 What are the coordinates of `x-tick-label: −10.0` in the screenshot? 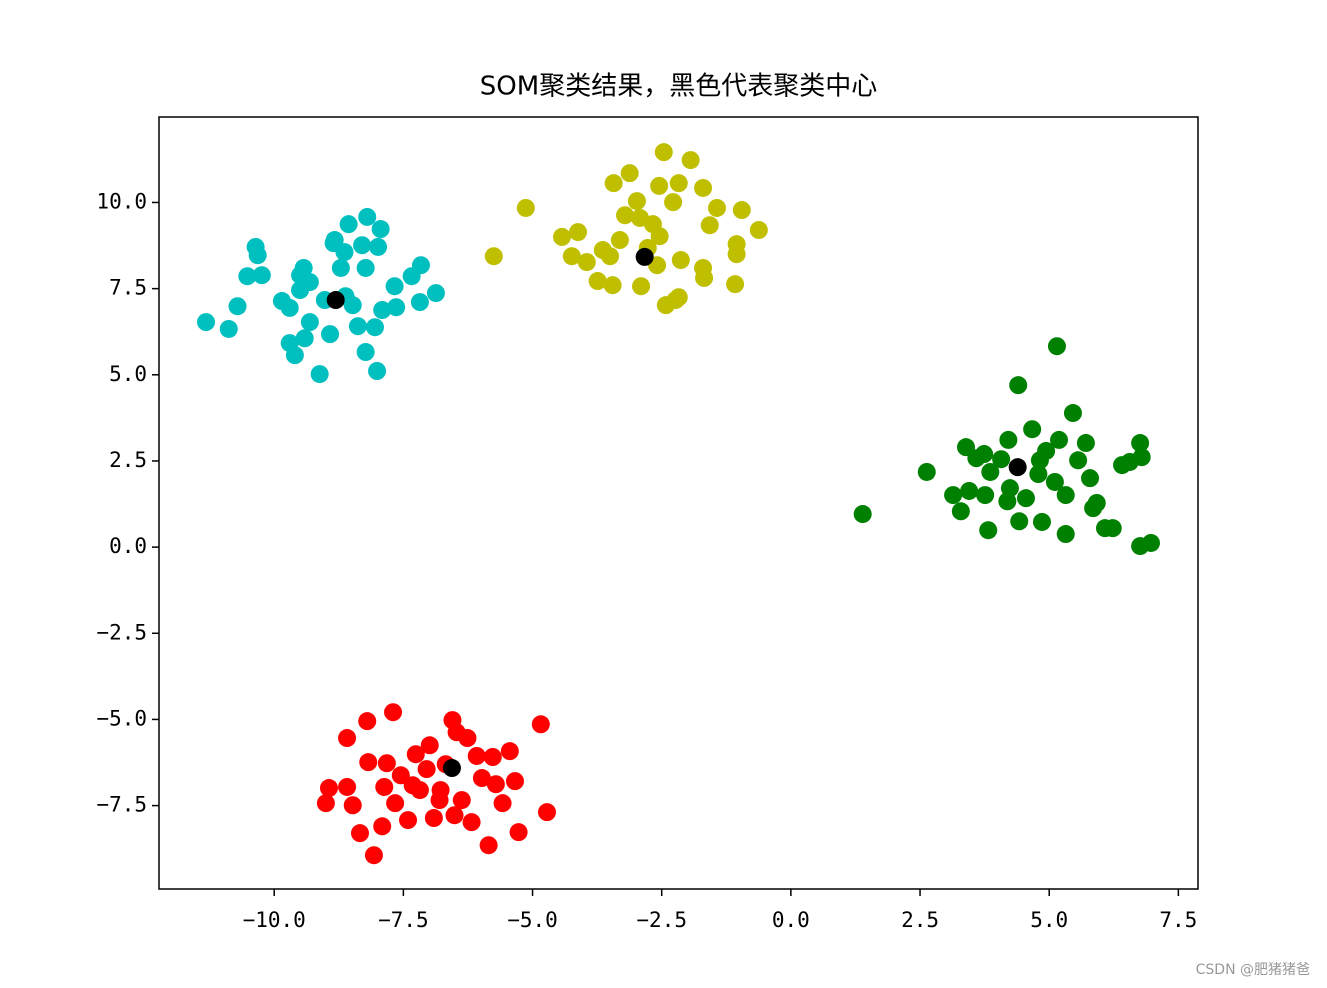 It's located at (274, 920).